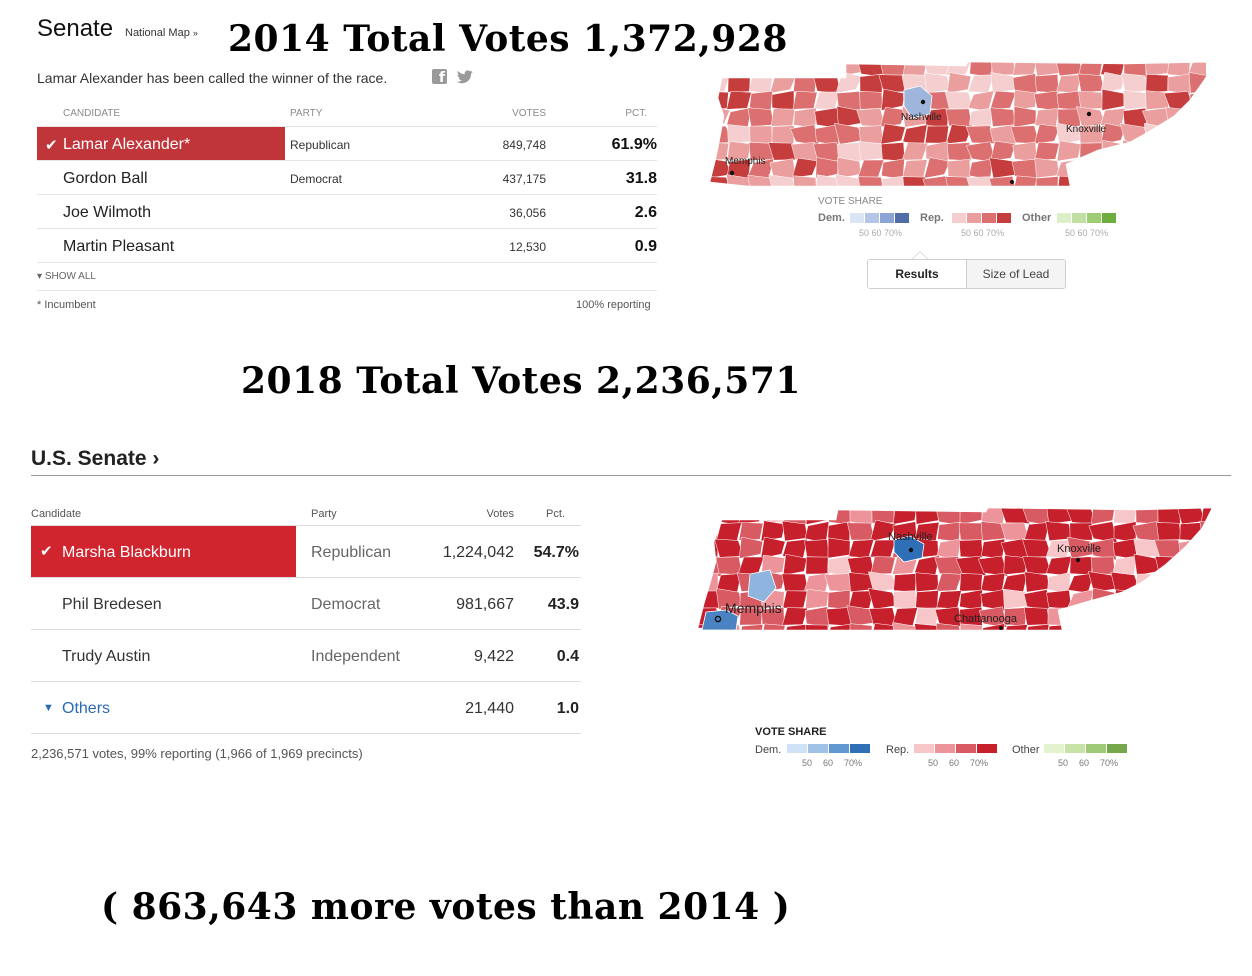  Describe the element at coordinates (157, 33) in the screenshot. I see `national-map-link-label: National Map` at that location.